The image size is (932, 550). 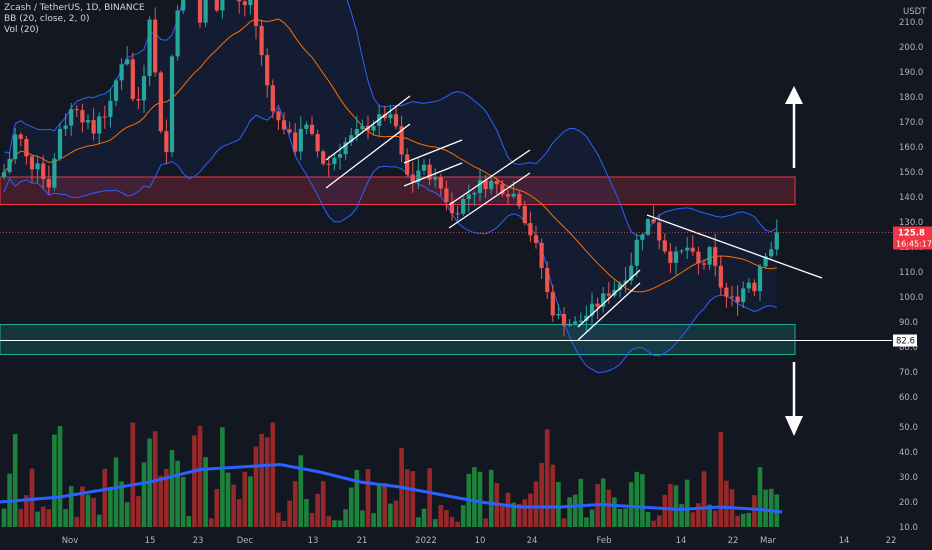 What do you see at coordinates (908, 478) in the screenshot?
I see `price-tick-label: 30.0` at bounding box center [908, 478].